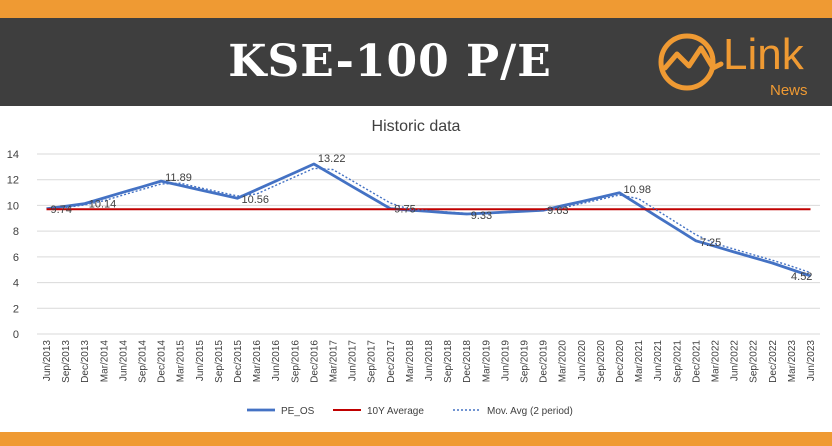 The image size is (832, 446). Describe the element at coordinates (298, 411) in the screenshot. I see `legend-label: PE_OS` at that location.